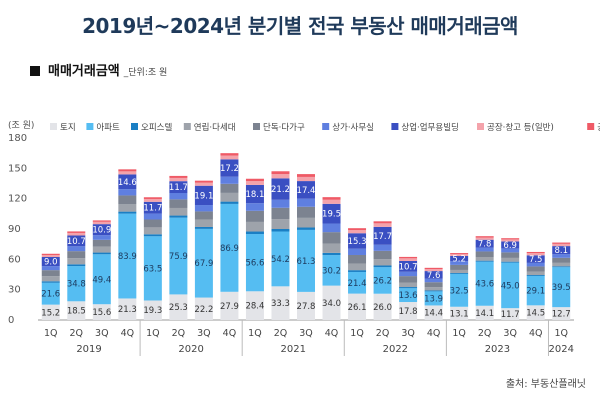  What do you see at coordinates (353, 127) in the screenshot?
I see `legend-label: 상가·사무실` at bounding box center [353, 127].